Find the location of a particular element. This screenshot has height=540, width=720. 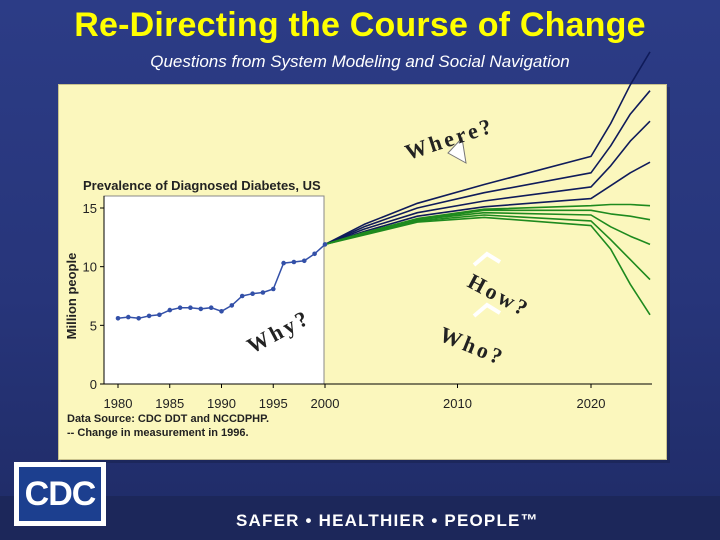

where-callout: Where? is located at coordinates (449, 139).